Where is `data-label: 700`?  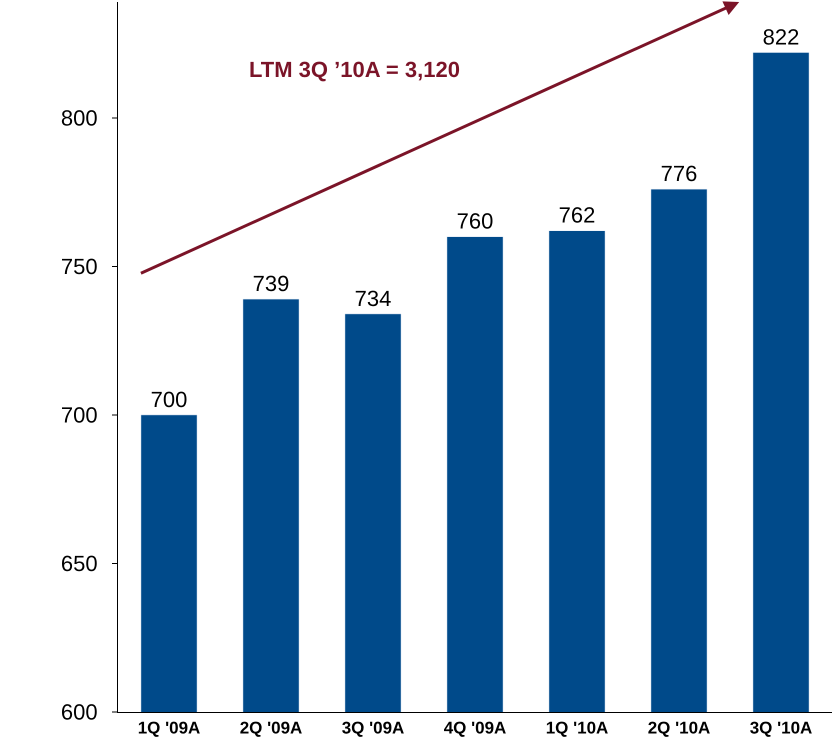 data-label: 700 is located at coordinates (169, 399).